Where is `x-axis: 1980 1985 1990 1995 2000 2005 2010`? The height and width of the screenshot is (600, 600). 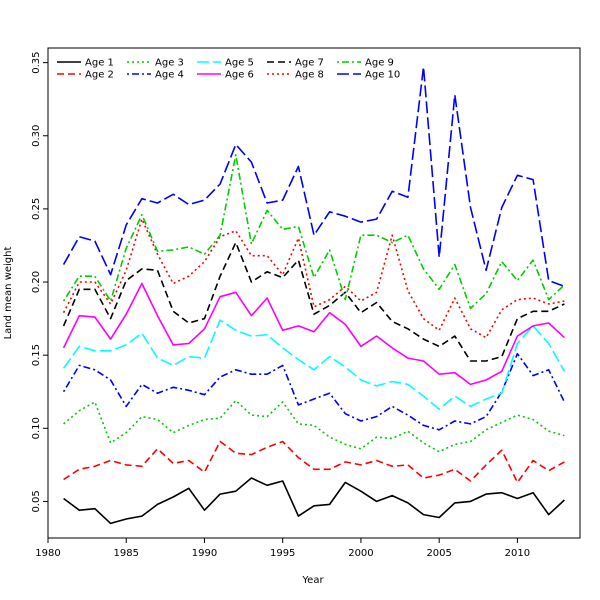 x-axis: 1980 1985 1990 1995 2000 2005 2010 is located at coordinates (282, 548).